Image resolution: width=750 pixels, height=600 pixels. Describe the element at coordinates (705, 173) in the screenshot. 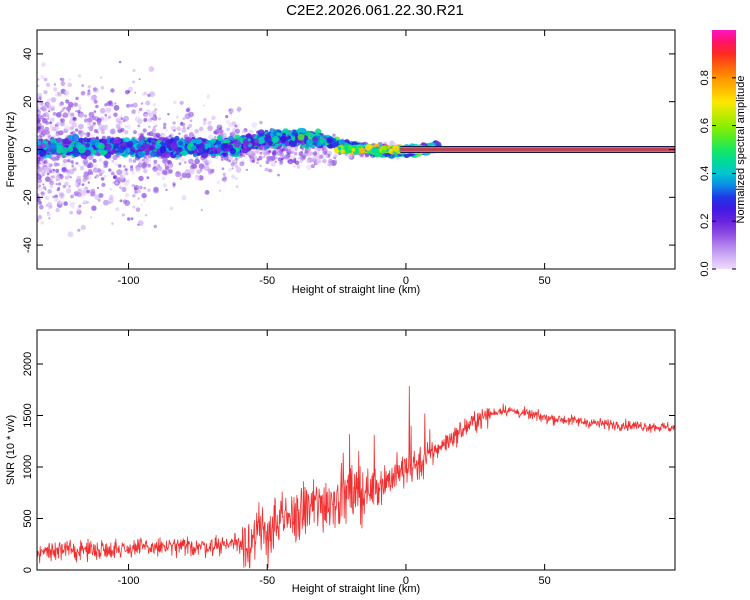

I see `colorbar-tick-label: 0.4` at that location.